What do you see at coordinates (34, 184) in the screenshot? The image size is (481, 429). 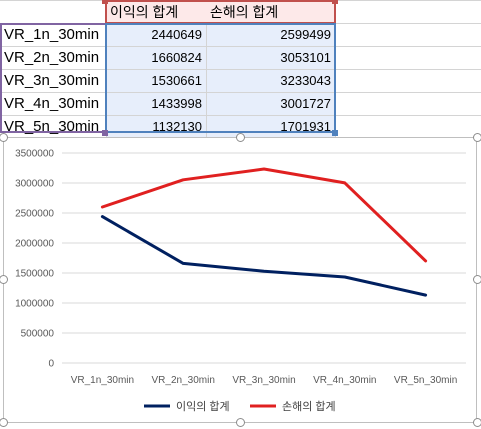 I see `y-tick-label: 3000000` at bounding box center [34, 184].